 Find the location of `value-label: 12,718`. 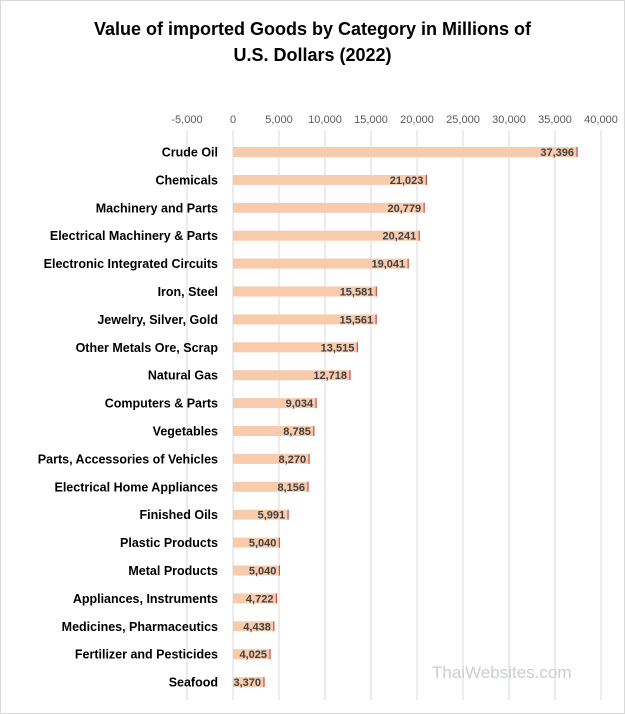

value-label: 12,718 is located at coordinates (330, 376).